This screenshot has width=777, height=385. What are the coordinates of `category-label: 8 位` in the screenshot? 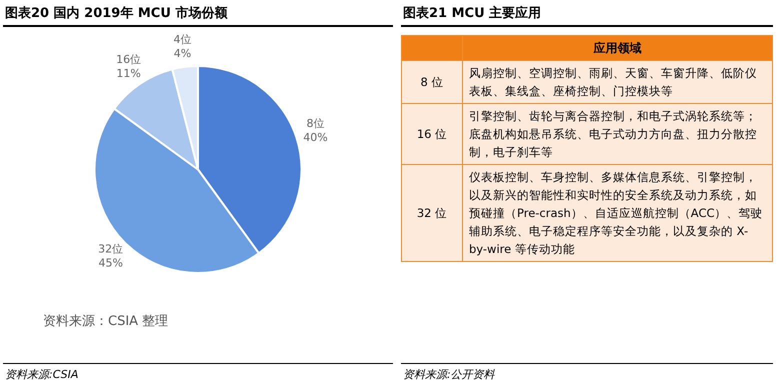 It's located at (432, 82).